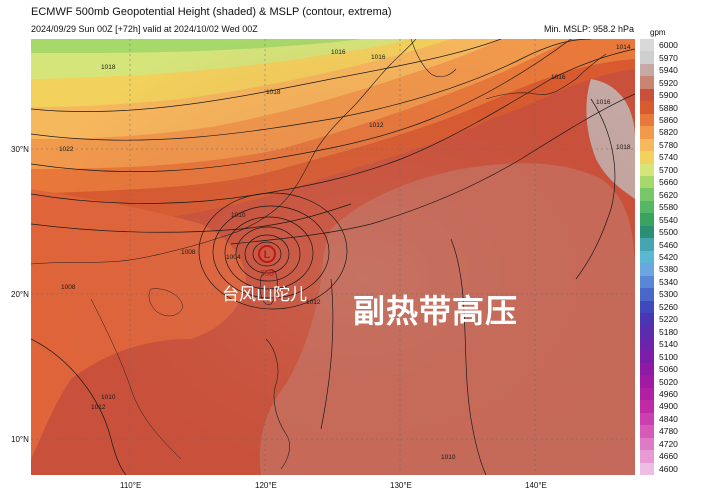 This screenshot has height=501, width=706. What do you see at coordinates (623, 47) in the screenshot?
I see `isobar-label: 1014` at bounding box center [623, 47].